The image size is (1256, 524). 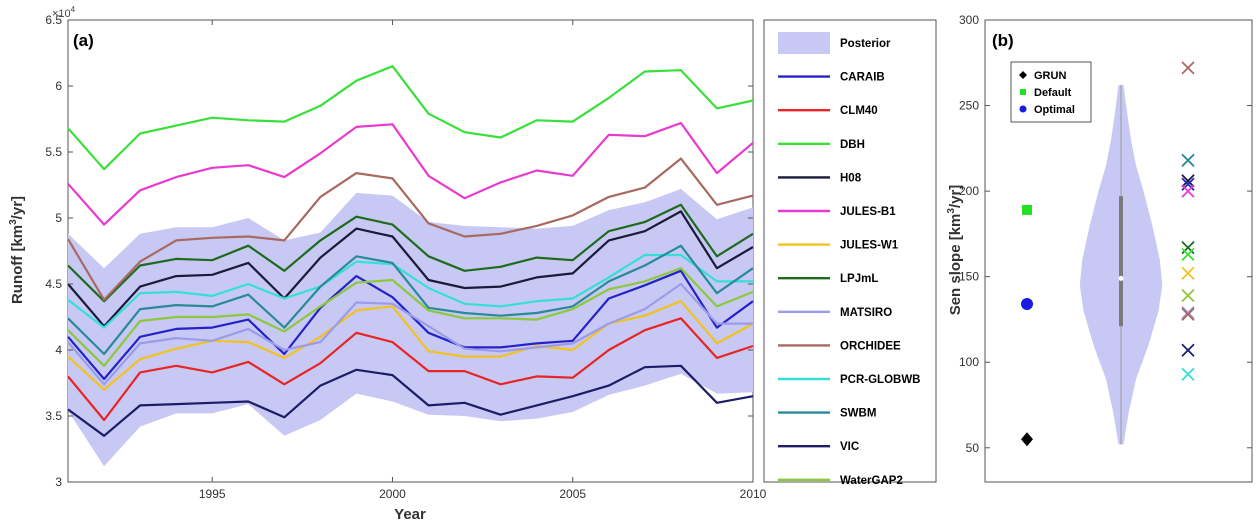 I want to click on legend-entry: DBH, so click(x=852, y=145).